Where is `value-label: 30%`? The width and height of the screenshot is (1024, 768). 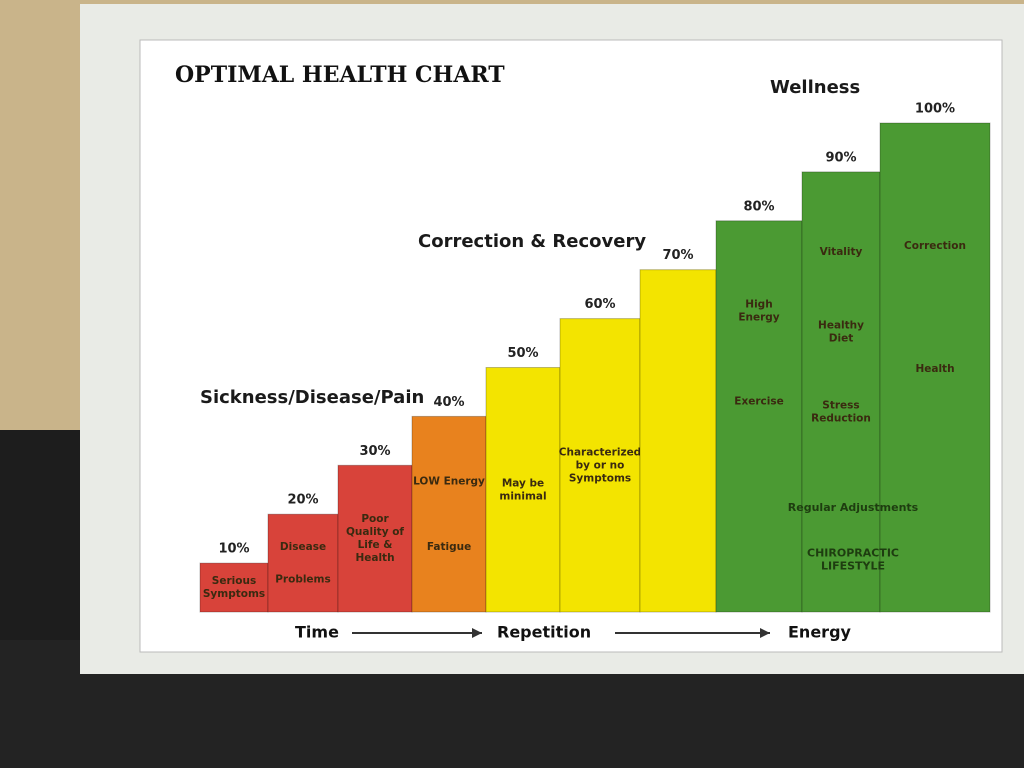
value-label: 30% is located at coordinates (374, 451).